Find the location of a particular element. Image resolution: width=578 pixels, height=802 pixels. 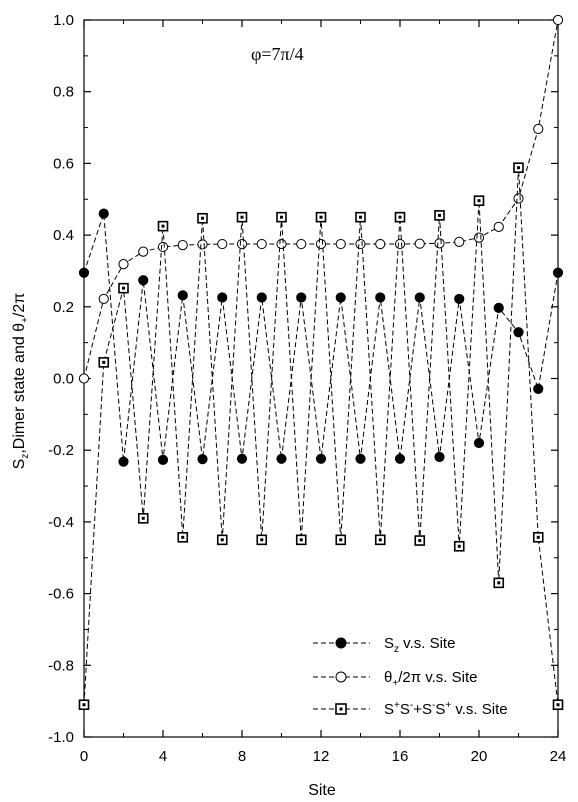

x-tick-label: 12 is located at coordinates (321, 756).